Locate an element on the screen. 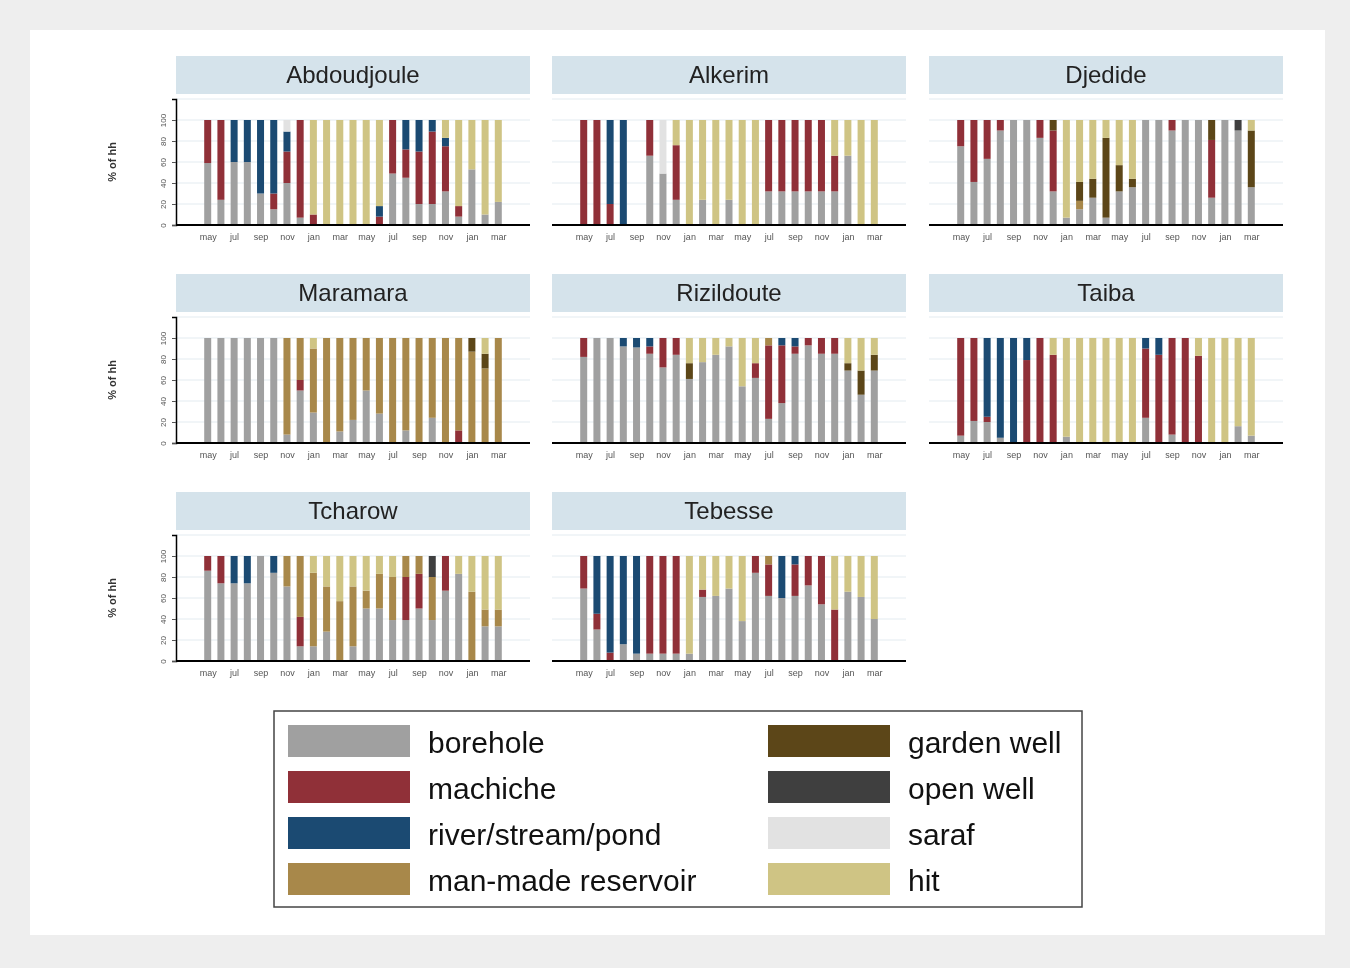 The image size is (1350, 968). y-tick-label: 20 is located at coordinates (163, 640).